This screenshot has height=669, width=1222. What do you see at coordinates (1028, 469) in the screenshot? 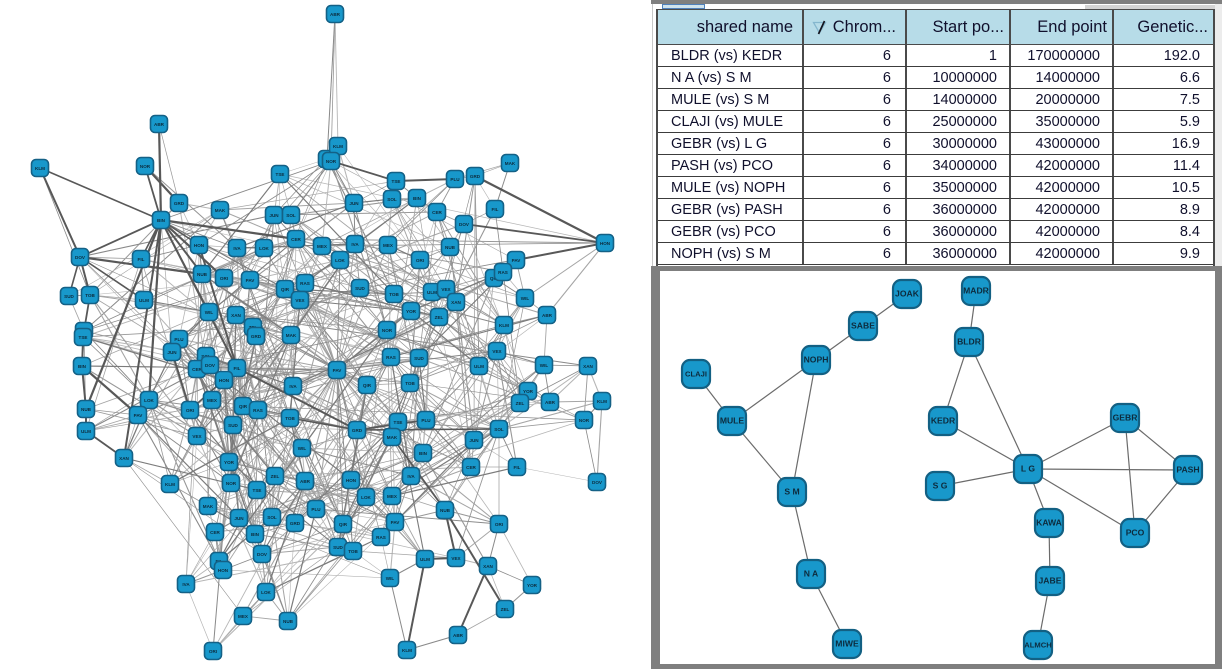
I see `svg-text: L G` at bounding box center [1028, 469].